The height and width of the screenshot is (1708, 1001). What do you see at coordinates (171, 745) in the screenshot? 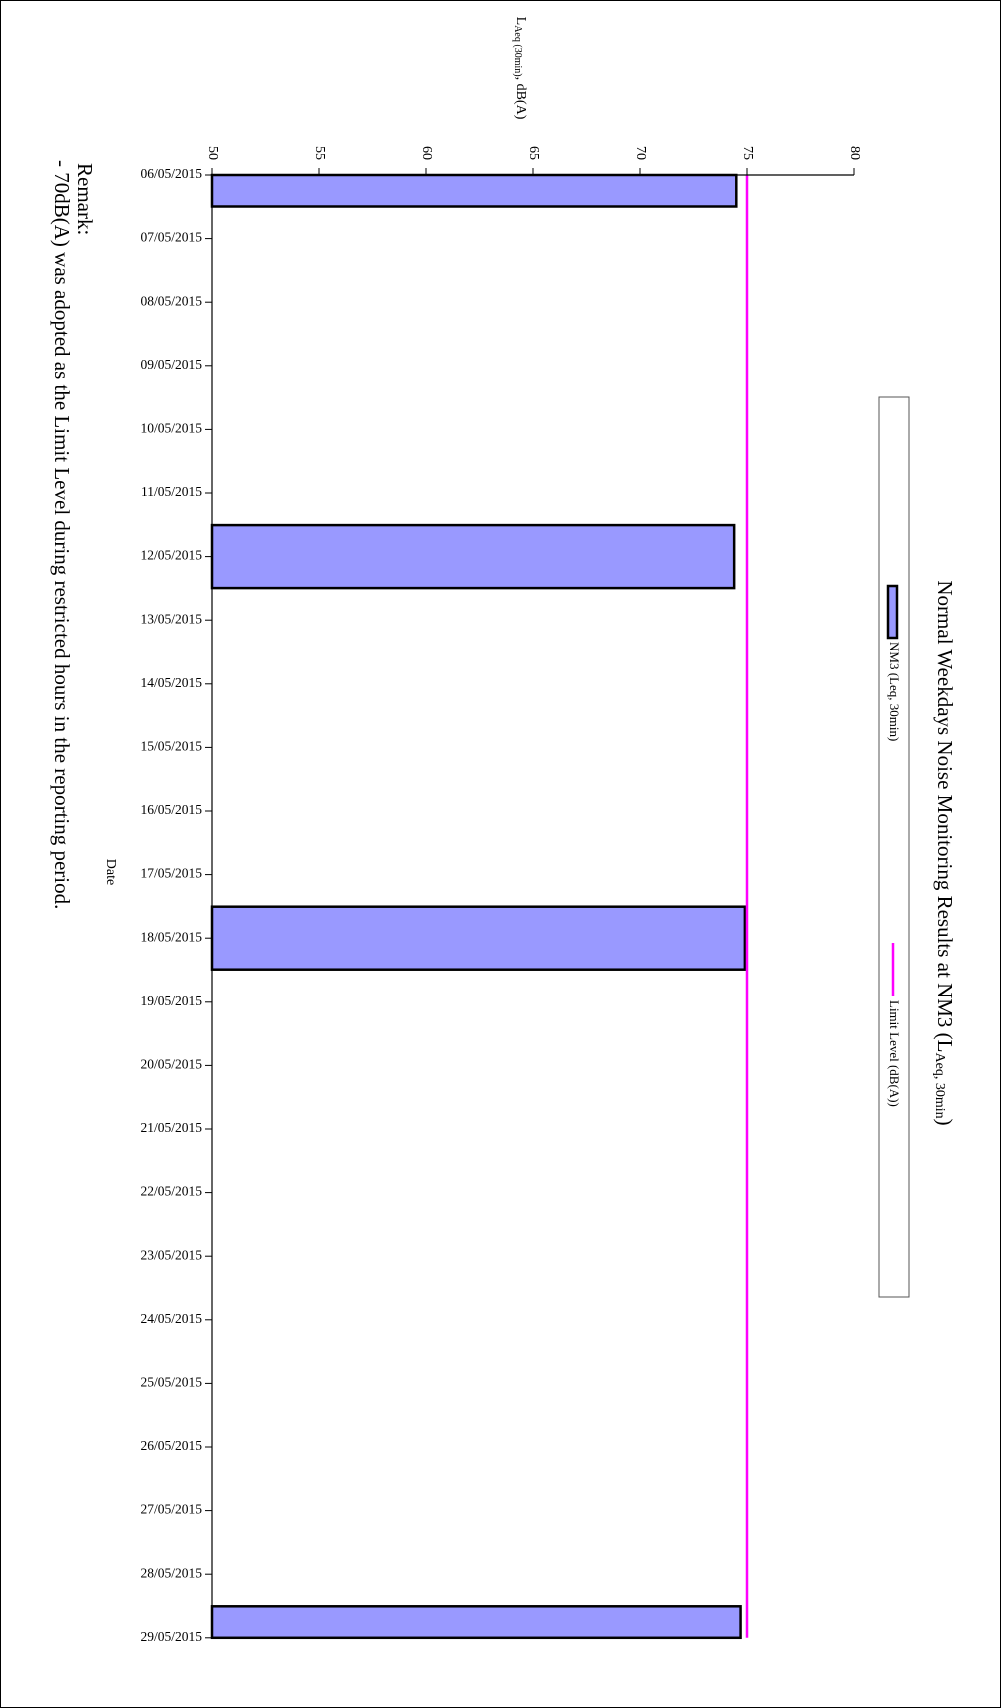
I see `category-tick-label: 15/05/2015` at bounding box center [171, 745].